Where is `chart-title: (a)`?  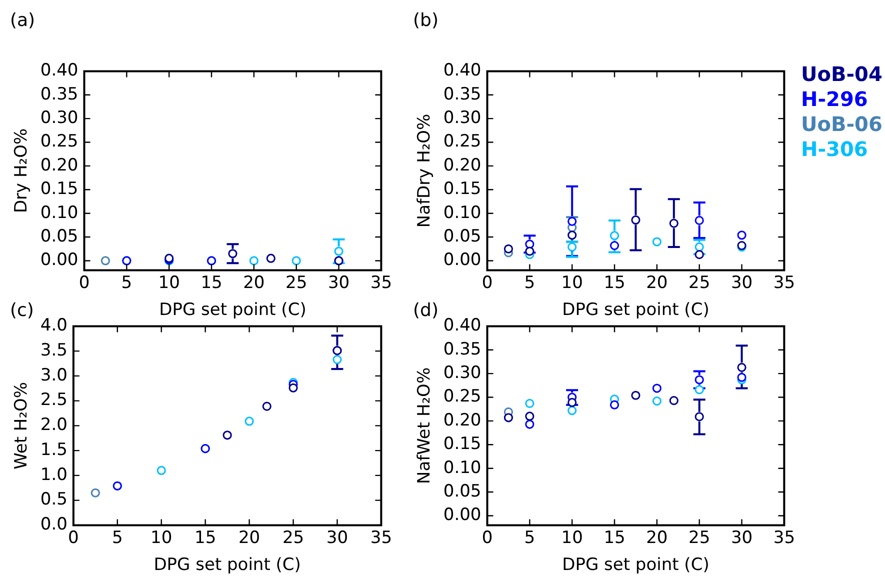
chart-title: (a) is located at coordinates (23, 20).